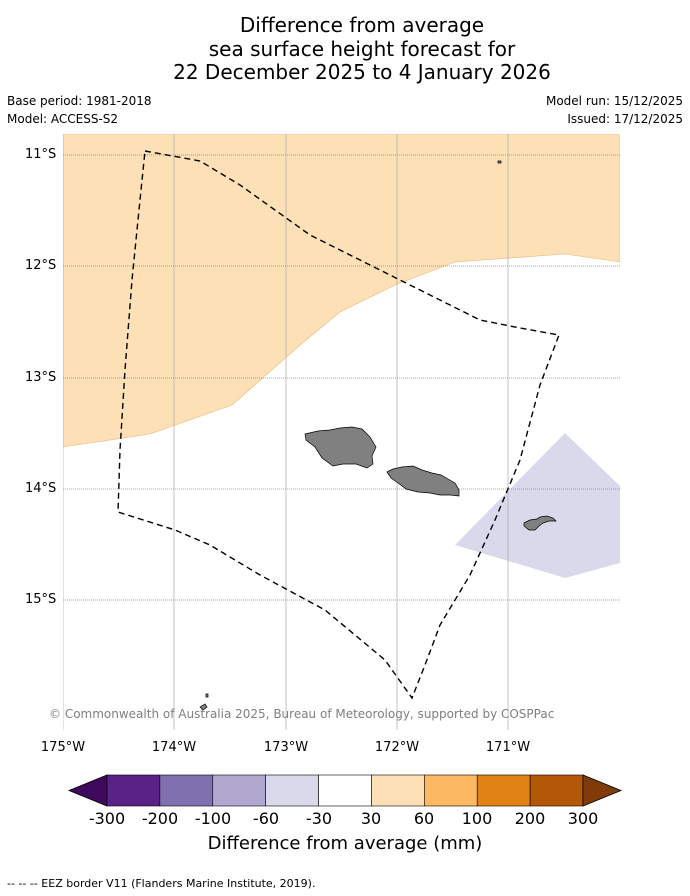 The width and height of the screenshot is (690, 896). What do you see at coordinates (537, 505) in the screenshot?
I see `anomaly-region-minus60-minus30` at bounding box center [537, 505].